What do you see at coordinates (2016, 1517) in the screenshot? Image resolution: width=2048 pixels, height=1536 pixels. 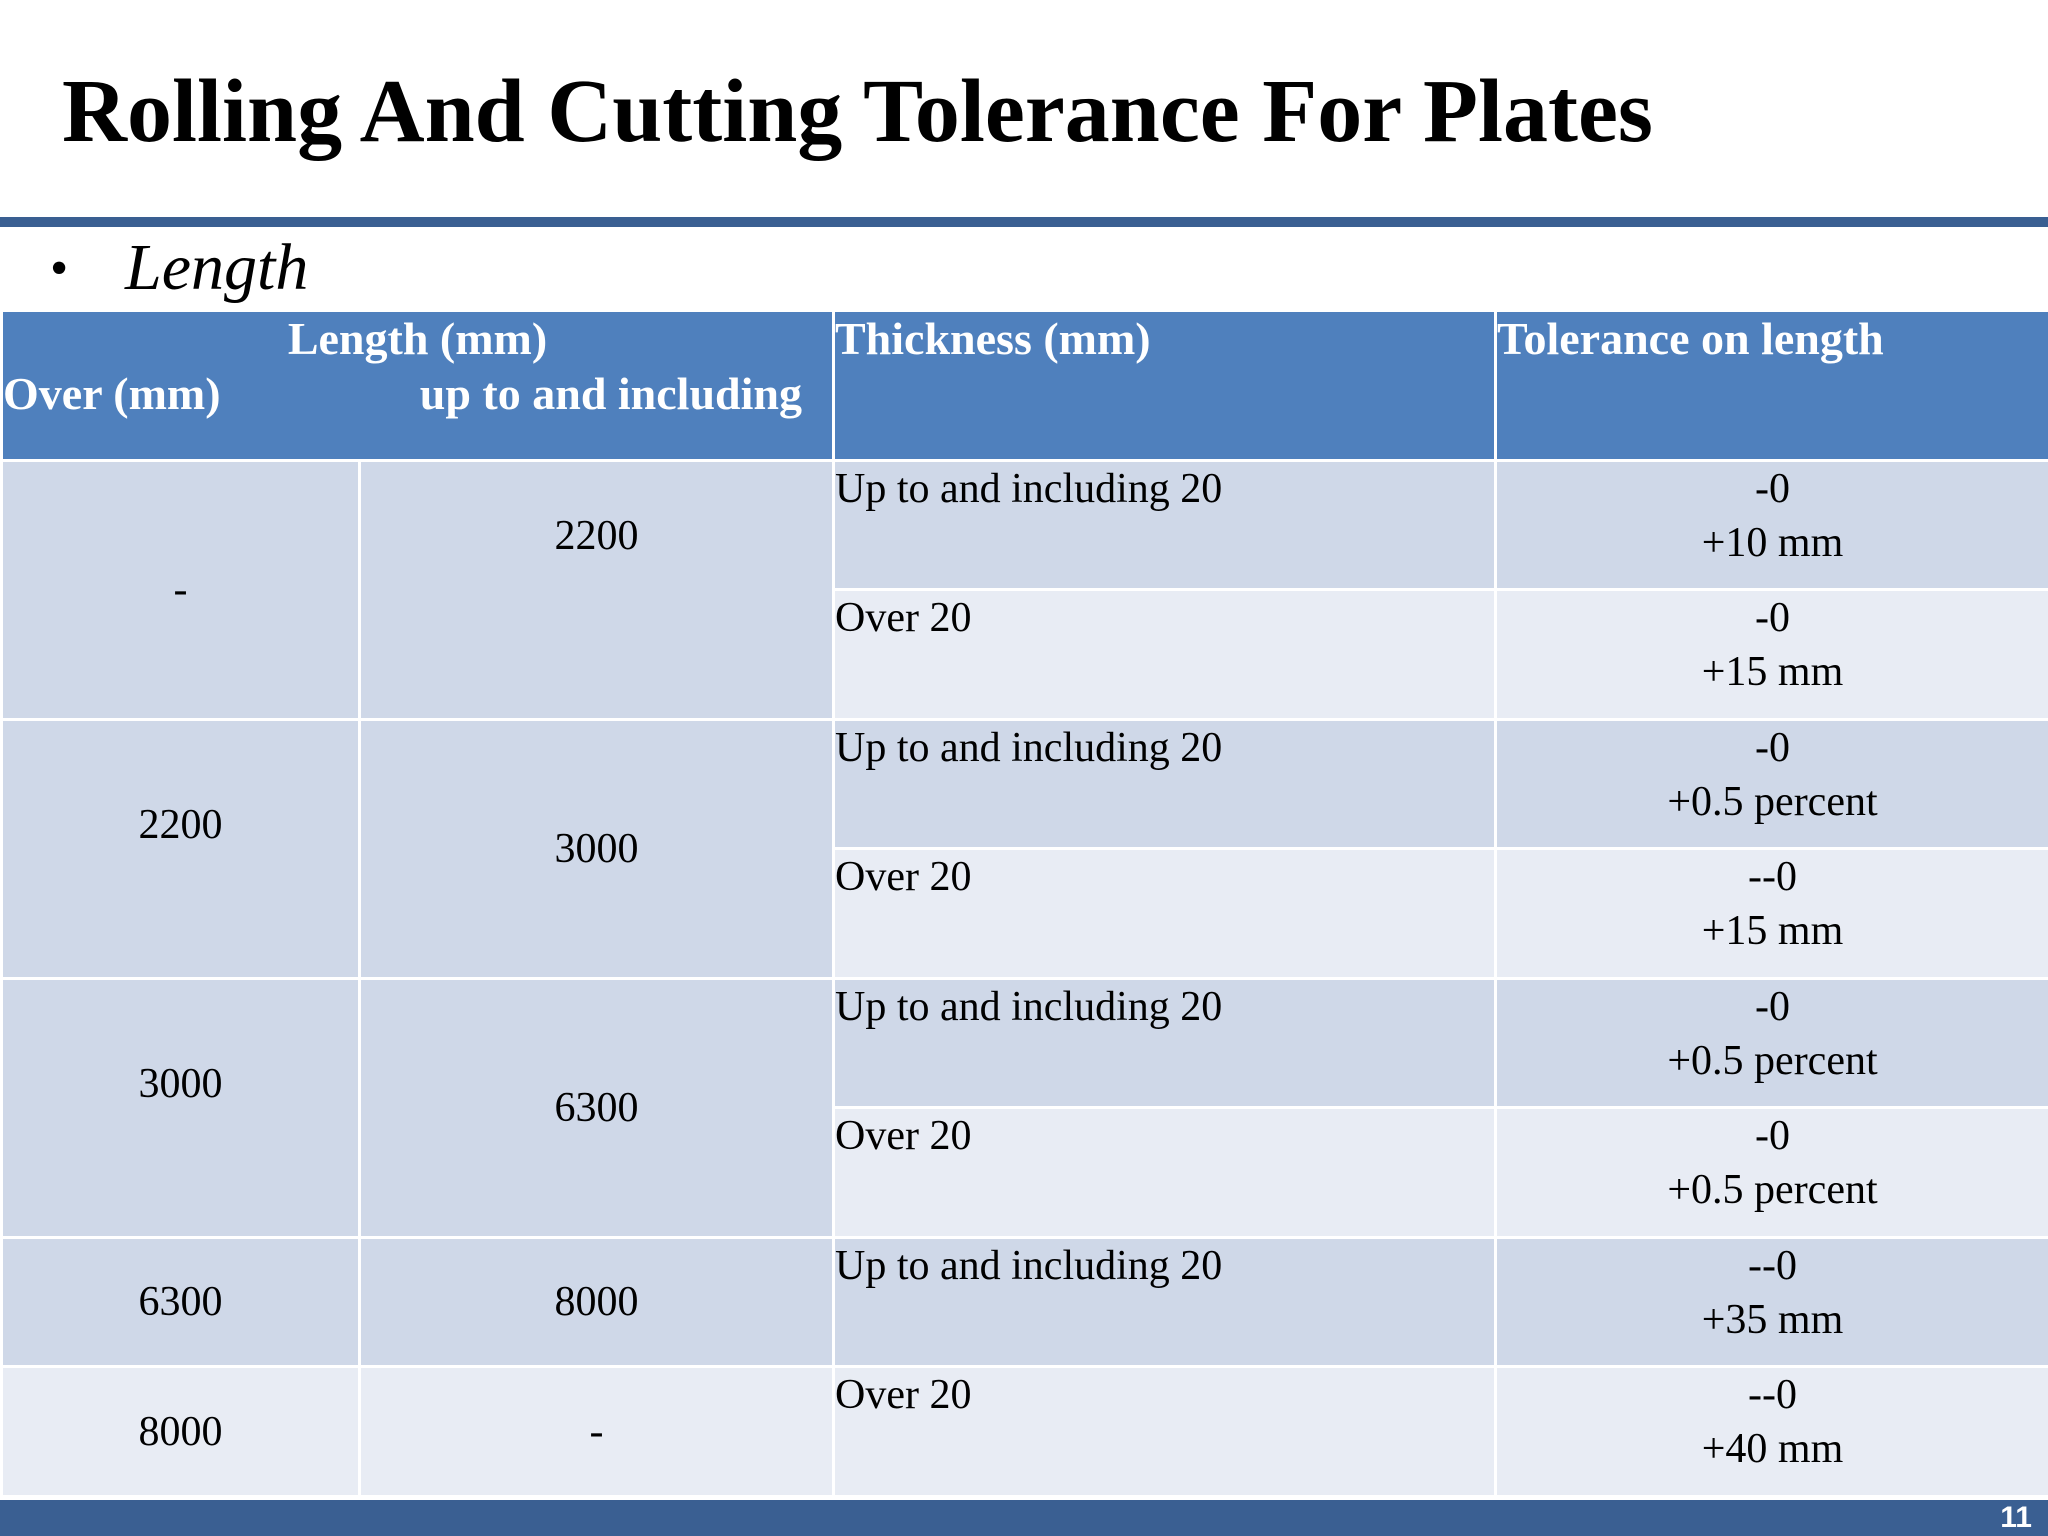 I see `page-number: 11` at bounding box center [2016, 1517].